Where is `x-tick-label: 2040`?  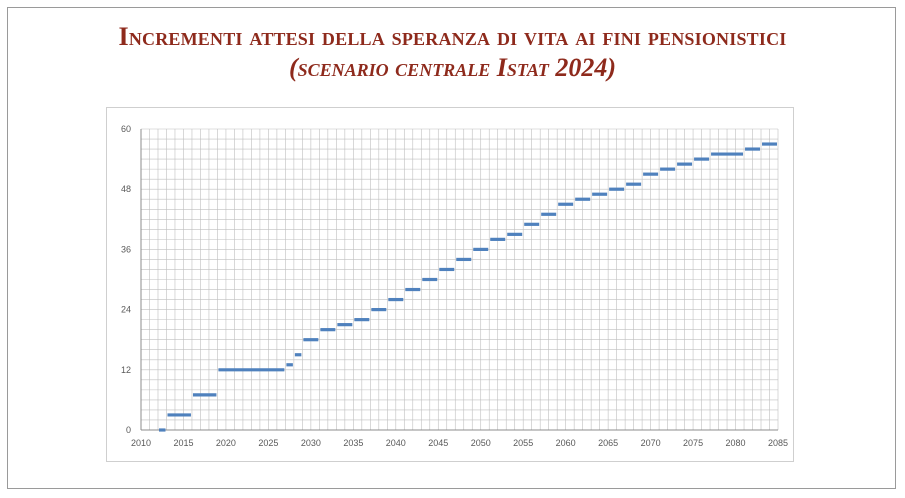 x-tick-label: 2040 is located at coordinates (396, 443).